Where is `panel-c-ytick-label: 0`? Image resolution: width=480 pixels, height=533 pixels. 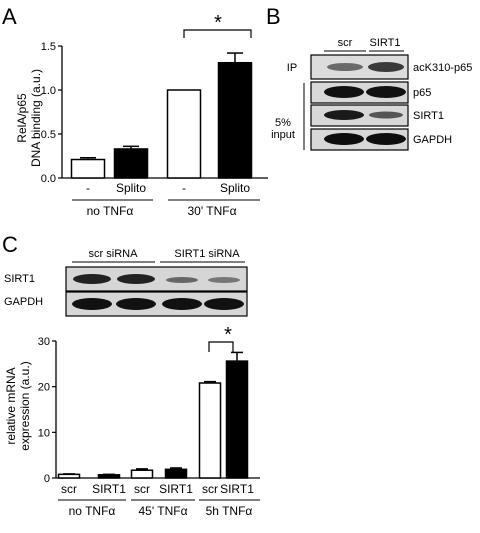
panel-c-ytick-label: 0 is located at coordinates (47, 479).